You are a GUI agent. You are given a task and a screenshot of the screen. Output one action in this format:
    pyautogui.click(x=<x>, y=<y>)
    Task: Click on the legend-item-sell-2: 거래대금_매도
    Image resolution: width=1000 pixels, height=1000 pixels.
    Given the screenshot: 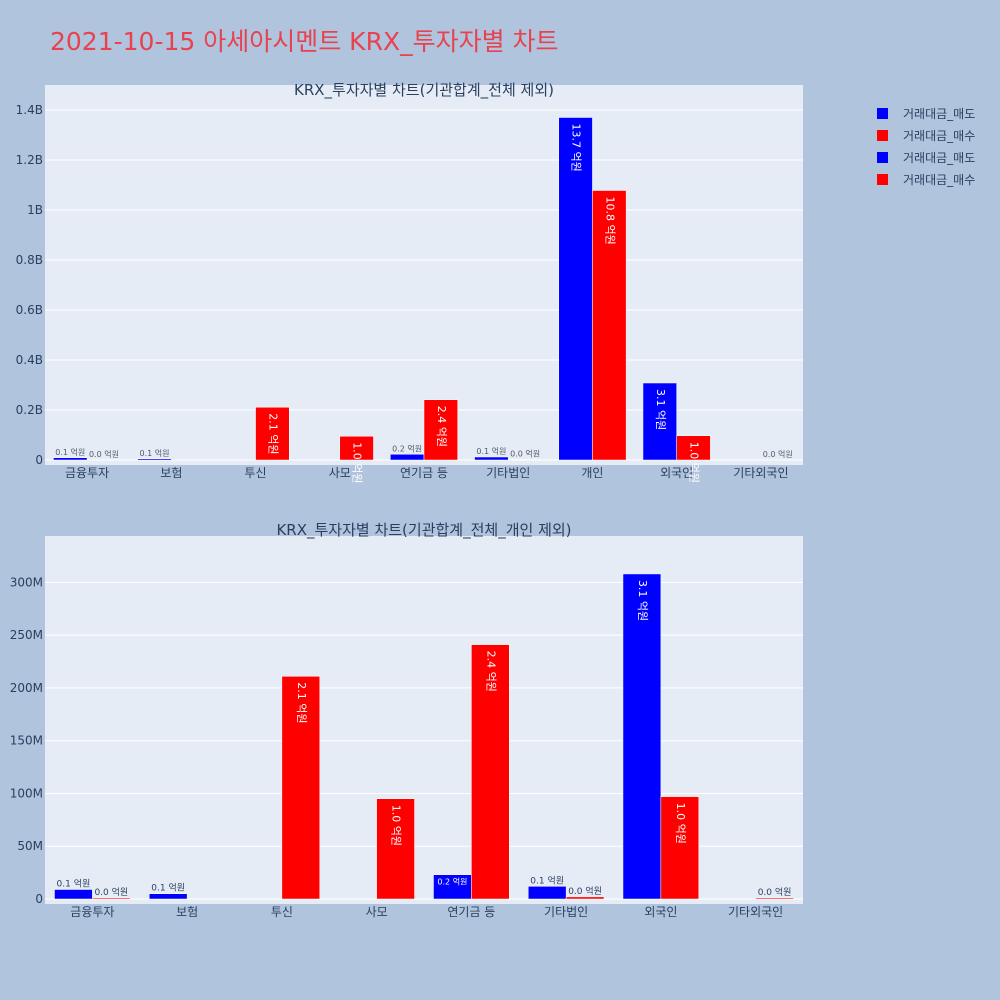 What is the action you would take?
    pyautogui.click(x=936, y=159)
    